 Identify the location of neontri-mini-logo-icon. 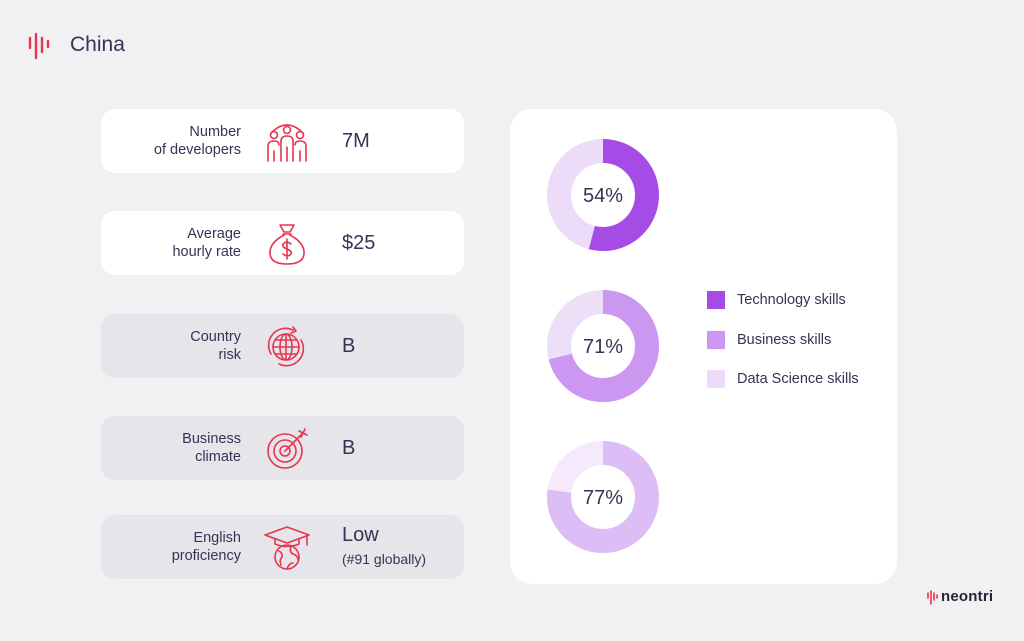
(932, 597).